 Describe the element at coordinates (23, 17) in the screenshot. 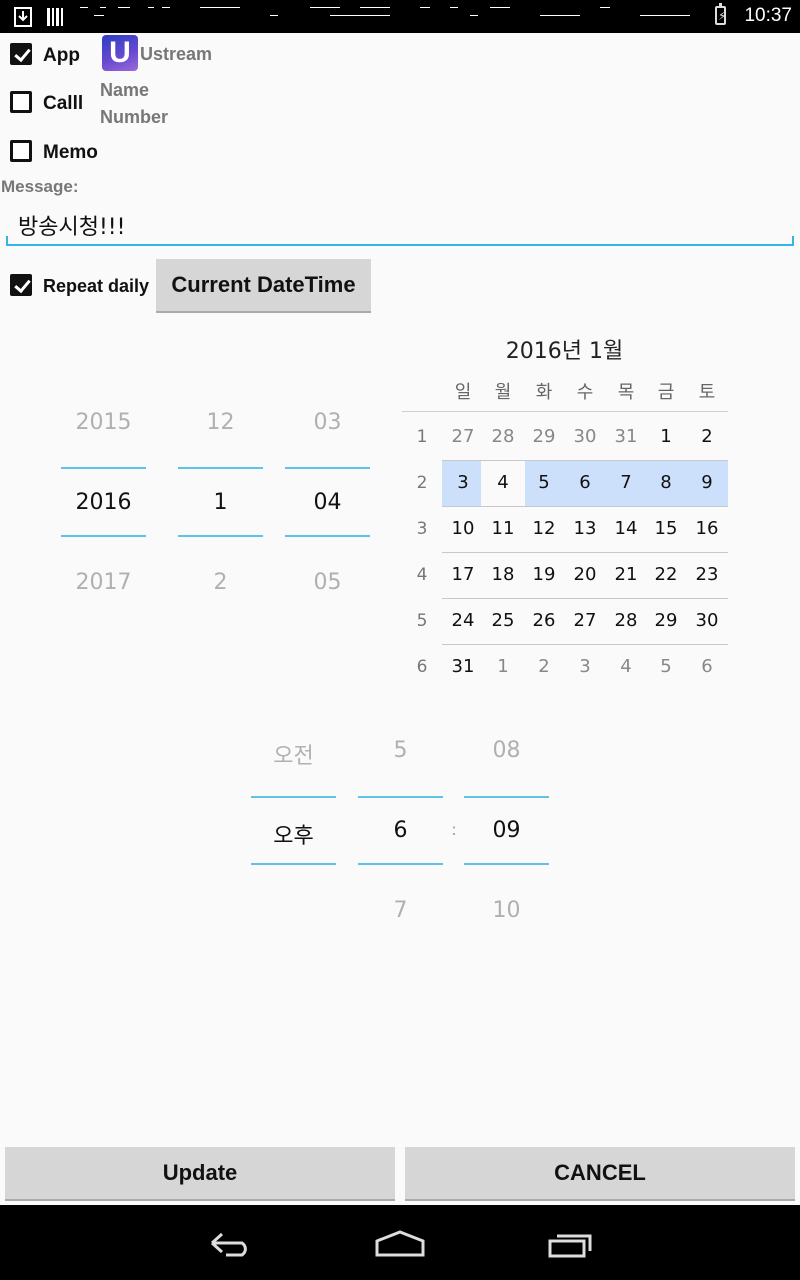

I see `download-icon` at that location.